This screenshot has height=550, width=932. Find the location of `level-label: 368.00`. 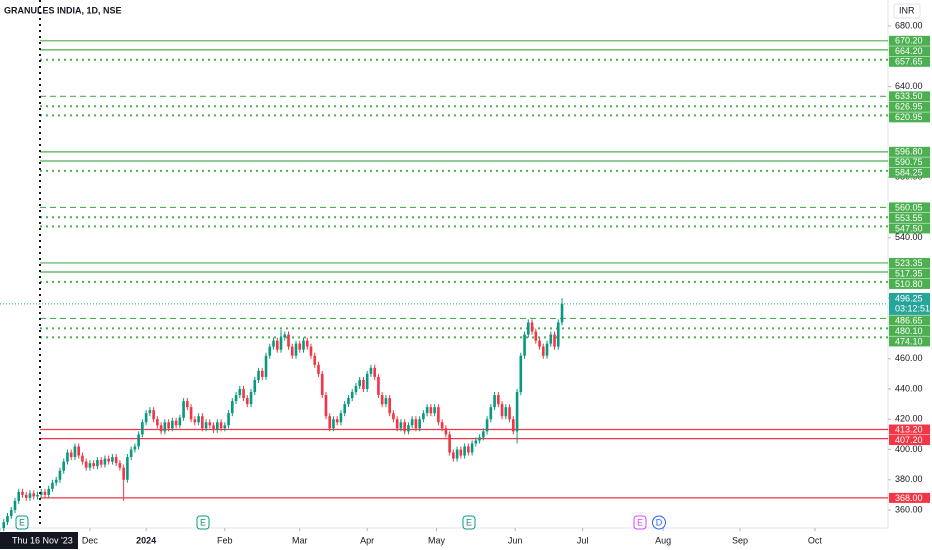

level-label: 368.00 is located at coordinates (909, 498).